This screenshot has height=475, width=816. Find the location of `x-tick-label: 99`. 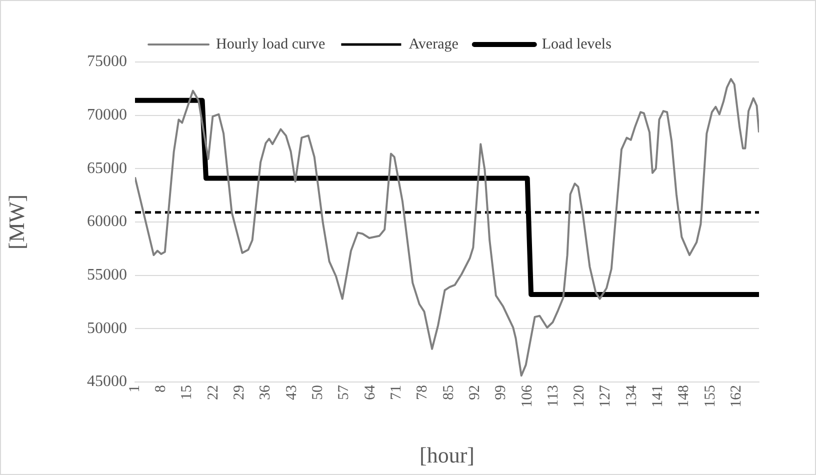

x-tick-label: 99 is located at coordinates (501, 392).